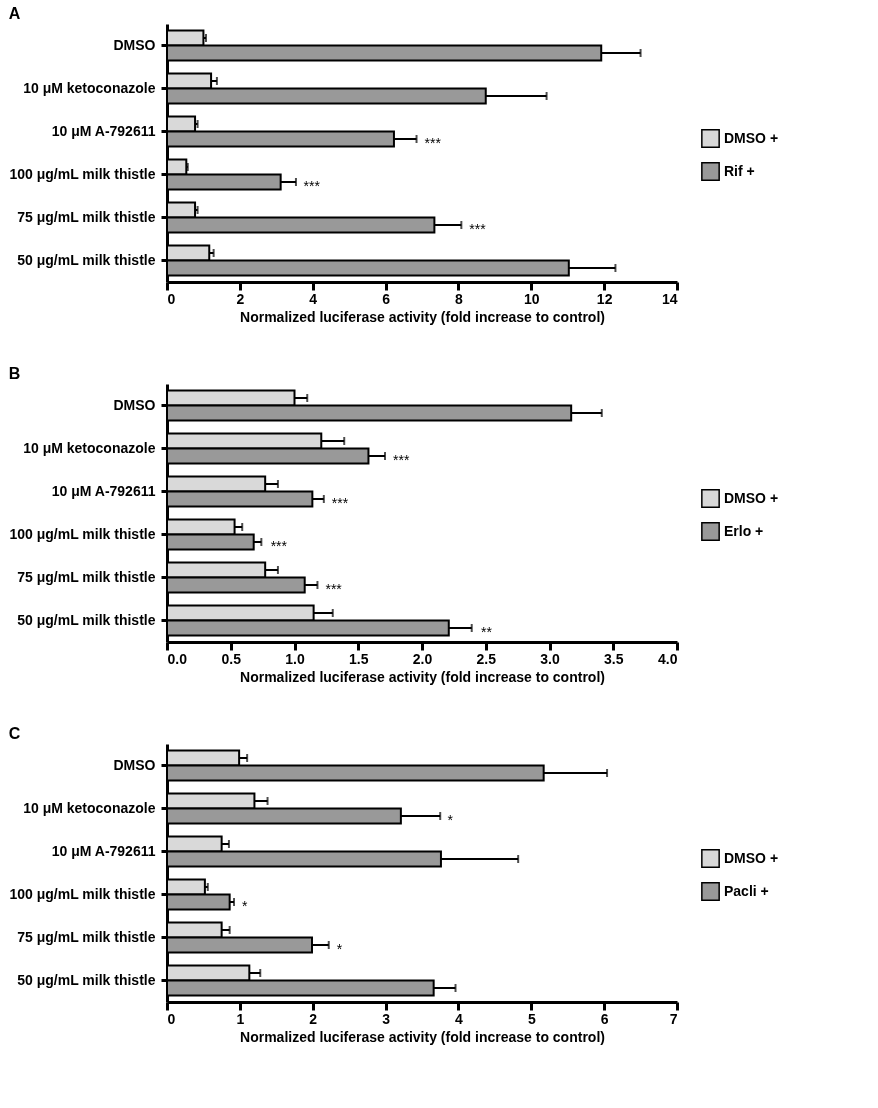 The width and height of the screenshot is (878, 1108). Describe the element at coordinates (744, 530) in the screenshot. I see `legend-label: Erlo +` at that location.